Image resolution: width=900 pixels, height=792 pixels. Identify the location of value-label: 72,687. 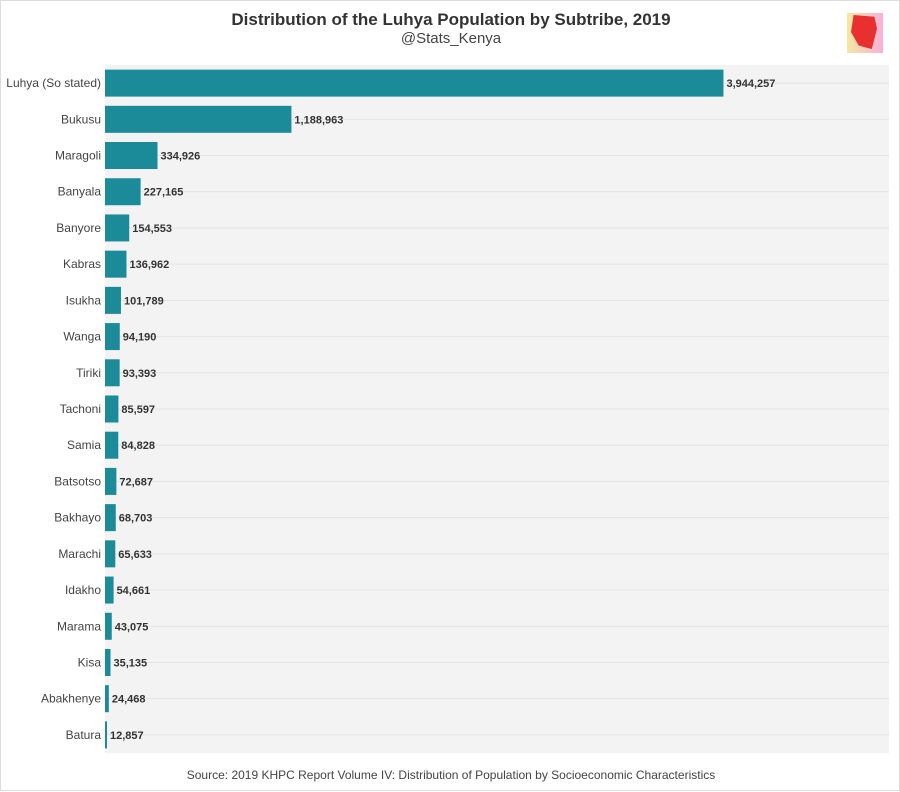
(136, 482).